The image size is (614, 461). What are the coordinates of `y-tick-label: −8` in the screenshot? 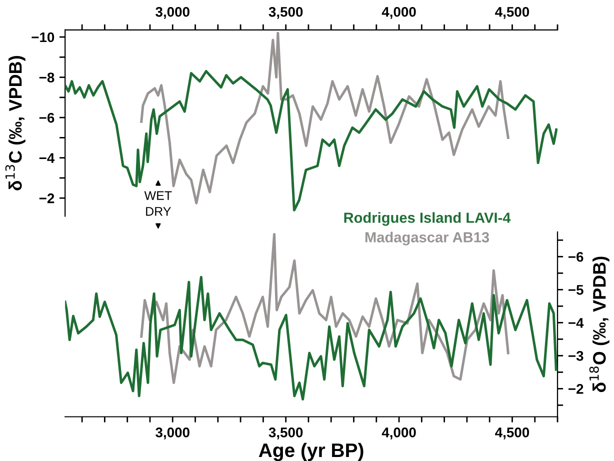 It's located at (46, 77).